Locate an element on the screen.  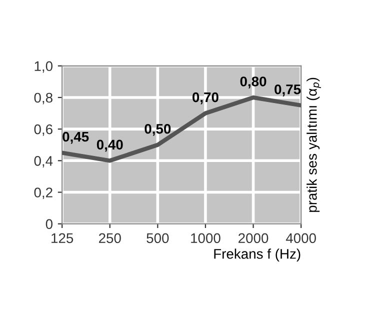
x-tick-label: 125 is located at coordinates (63, 238).